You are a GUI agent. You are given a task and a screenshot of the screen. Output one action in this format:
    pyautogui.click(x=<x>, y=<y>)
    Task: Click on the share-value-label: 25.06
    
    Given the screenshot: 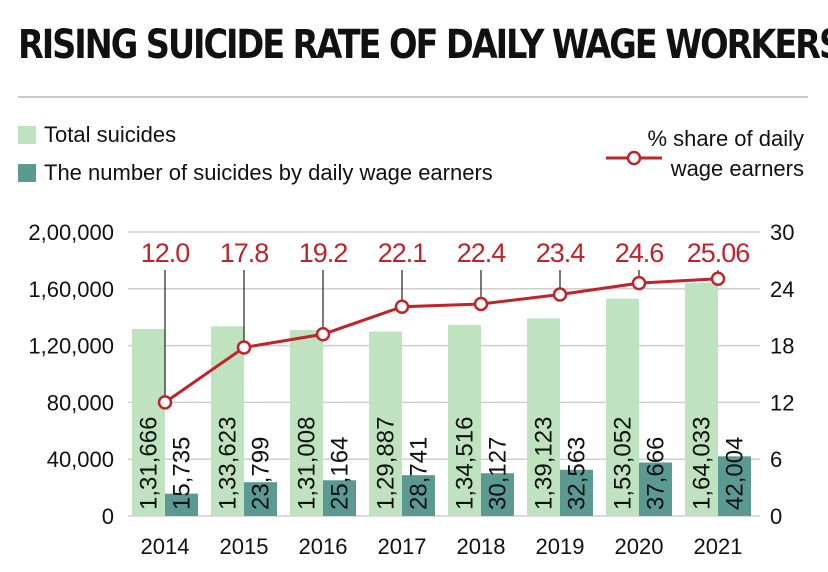 What is the action you would take?
    pyautogui.click(x=718, y=253)
    